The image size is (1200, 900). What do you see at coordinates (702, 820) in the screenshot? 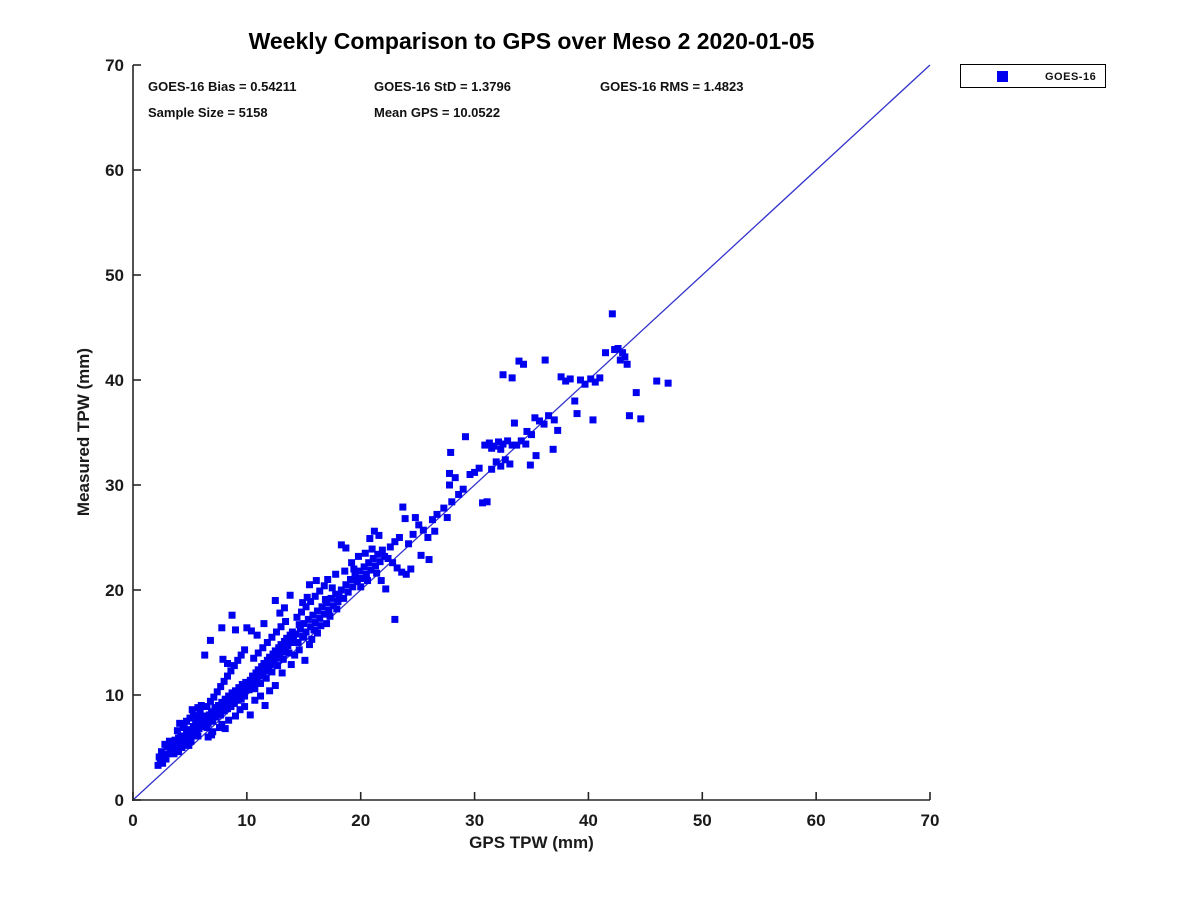
I see `x-tick-label: 50` at bounding box center [702, 820].